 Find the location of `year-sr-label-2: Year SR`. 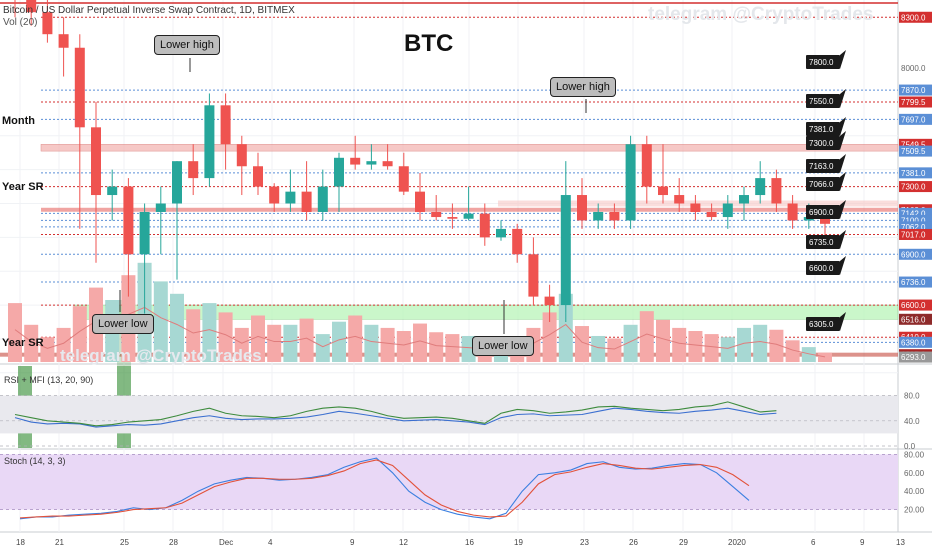

year-sr-label-2: Year SR is located at coordinates (23, 343).